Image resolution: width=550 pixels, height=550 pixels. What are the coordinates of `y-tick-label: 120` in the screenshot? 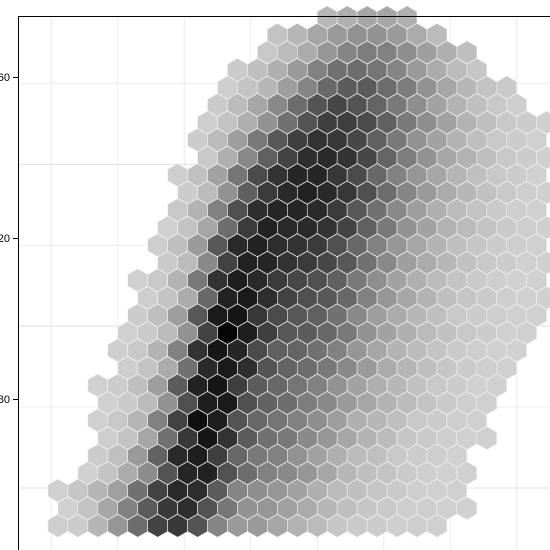 It's located at (5, 239).